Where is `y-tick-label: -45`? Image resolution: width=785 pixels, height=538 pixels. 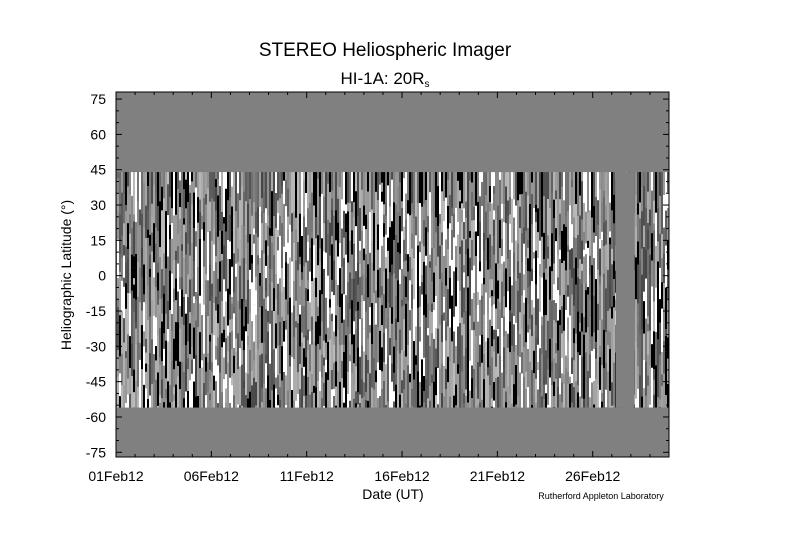 y-tick-label: -45 is located at coordinates (96, 382).